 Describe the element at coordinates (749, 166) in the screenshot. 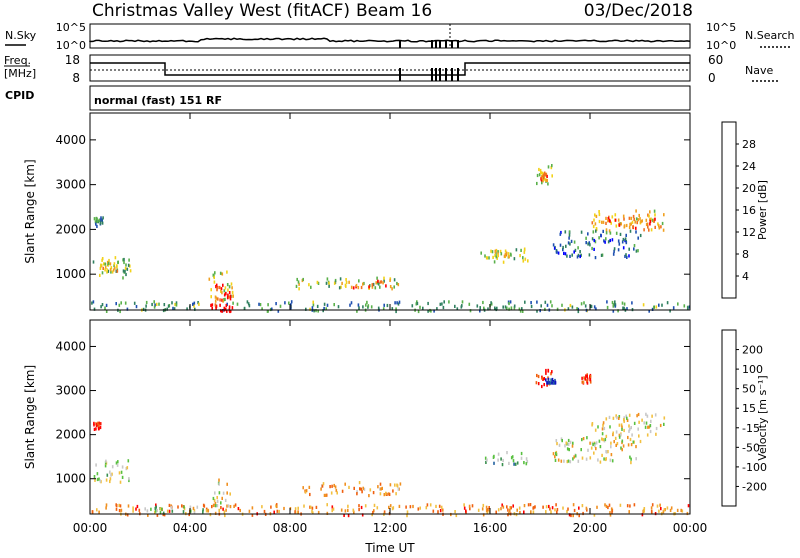

I see `power-colorbar-label: 24` at that location.